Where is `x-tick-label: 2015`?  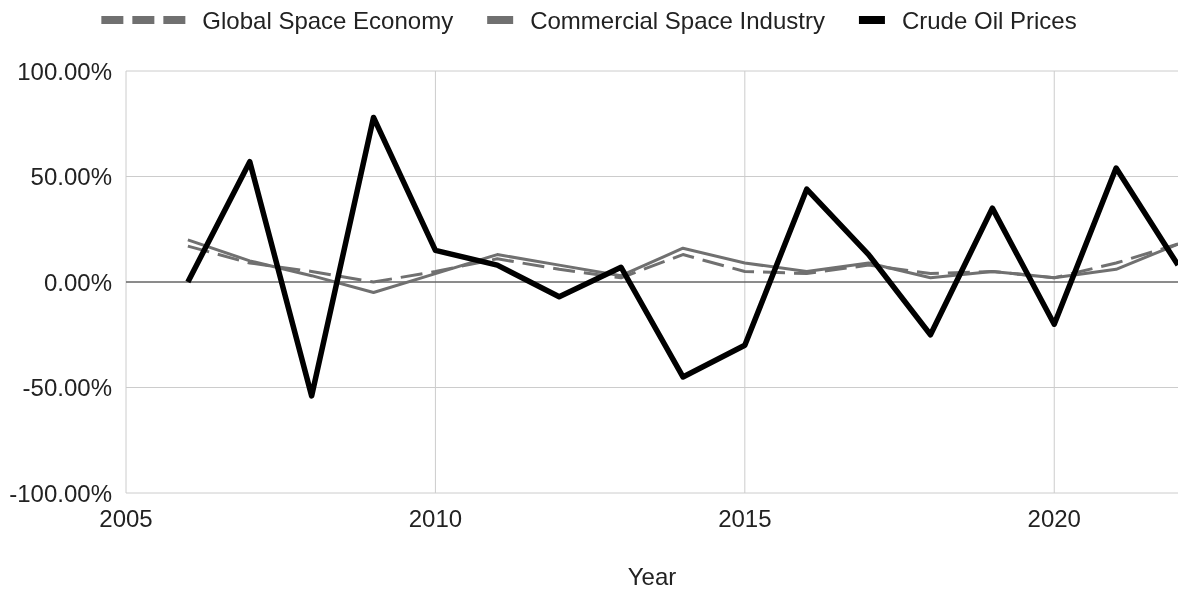 x-tick-label: 2015 is located at coordinates (745, 518).